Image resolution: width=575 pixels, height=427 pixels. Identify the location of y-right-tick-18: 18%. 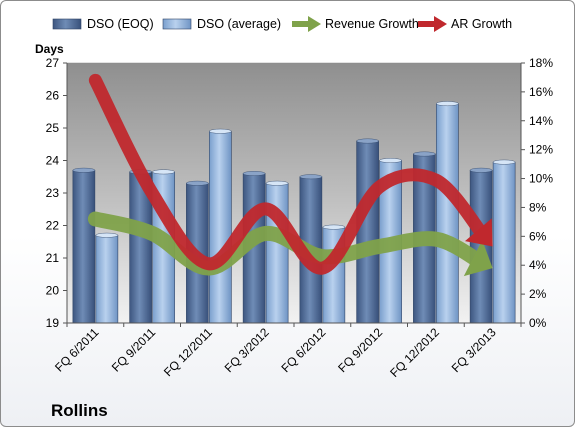
(541, 63).